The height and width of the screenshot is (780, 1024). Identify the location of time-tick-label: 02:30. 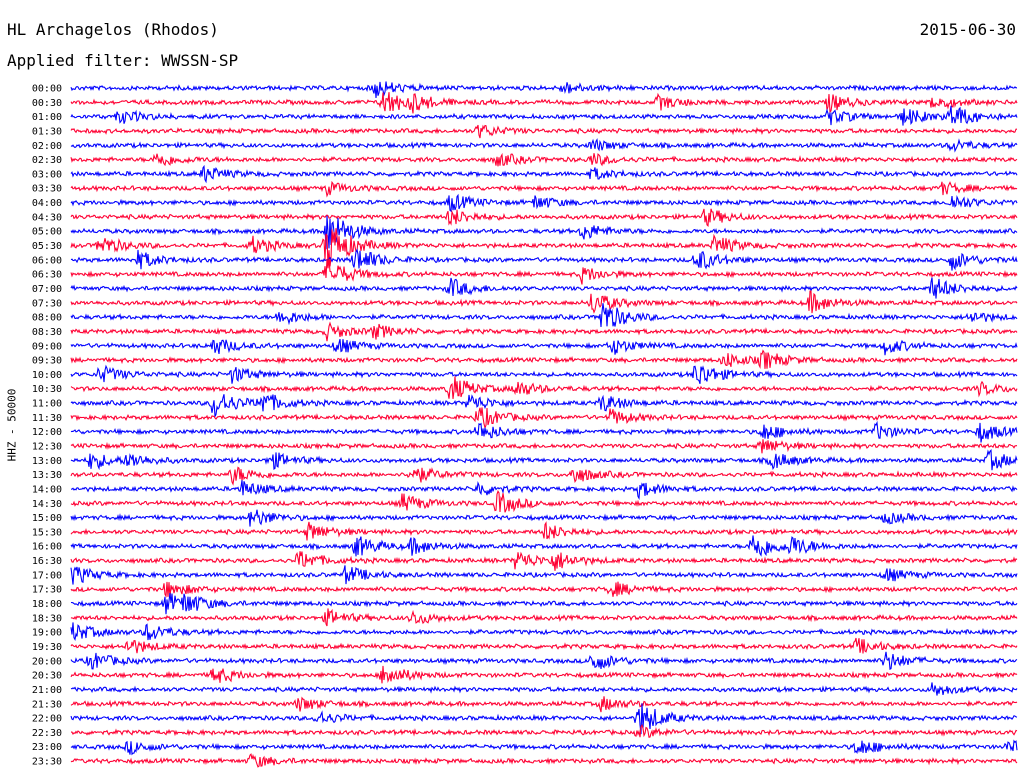
(47, 160).